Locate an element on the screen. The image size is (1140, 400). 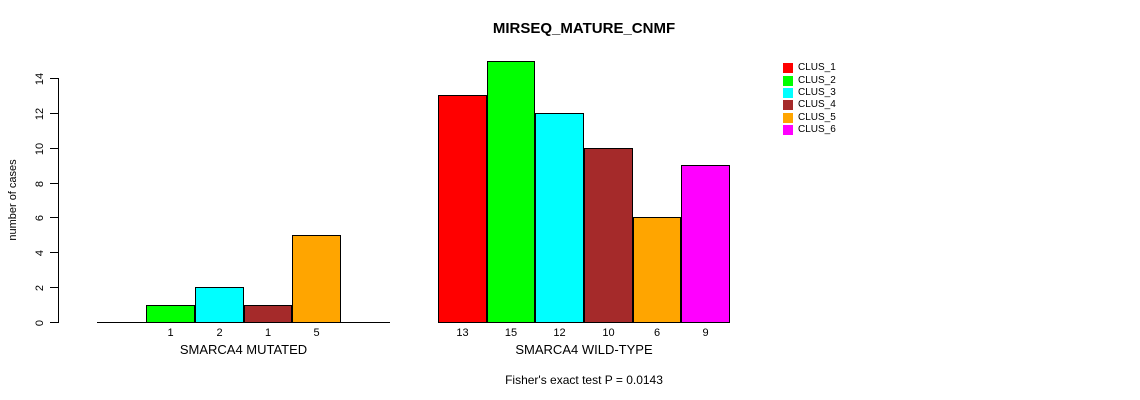
bar-count-label: 6 is located at coordinates (657, 333).